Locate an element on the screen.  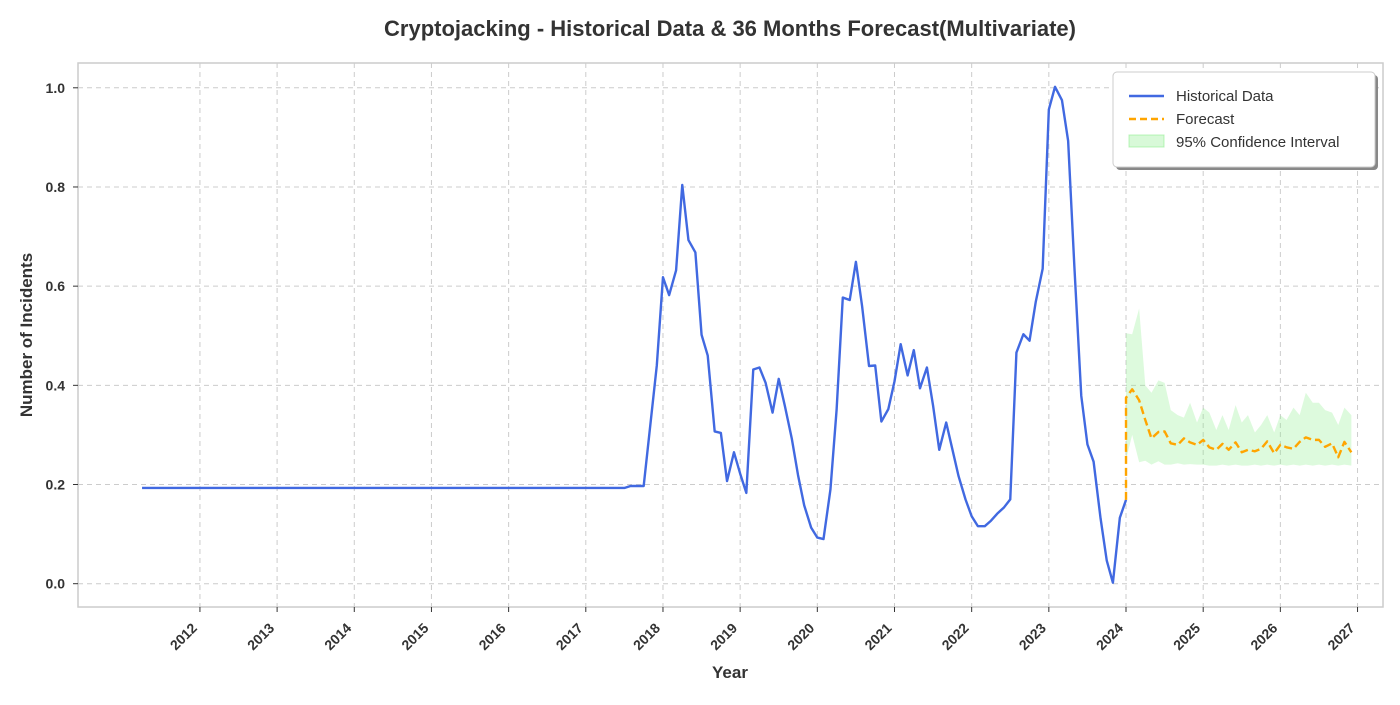
y-tick-label: 0.6 is located at coordinates (56, 286).